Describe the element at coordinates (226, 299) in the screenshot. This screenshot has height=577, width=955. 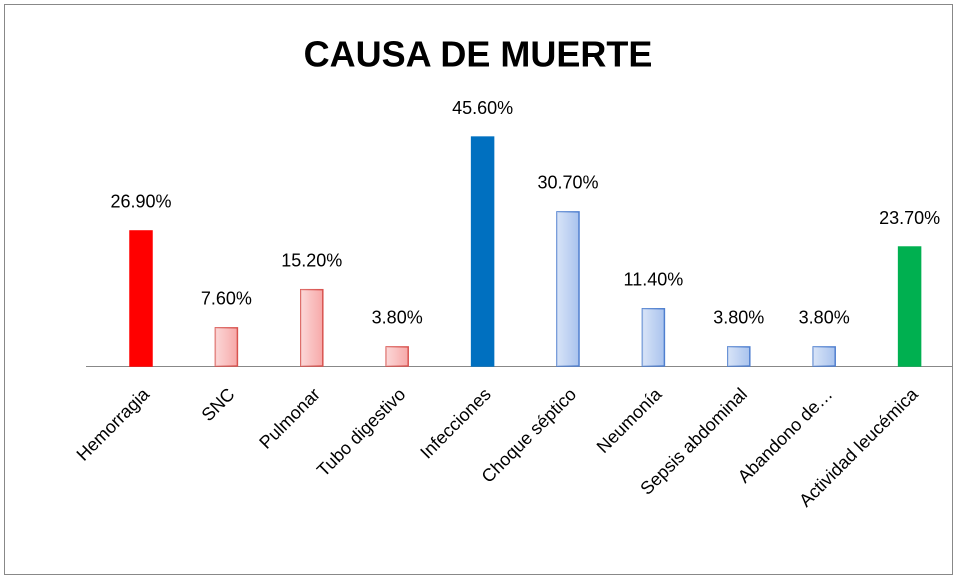
I see `data-label: 7.60%` at that location.